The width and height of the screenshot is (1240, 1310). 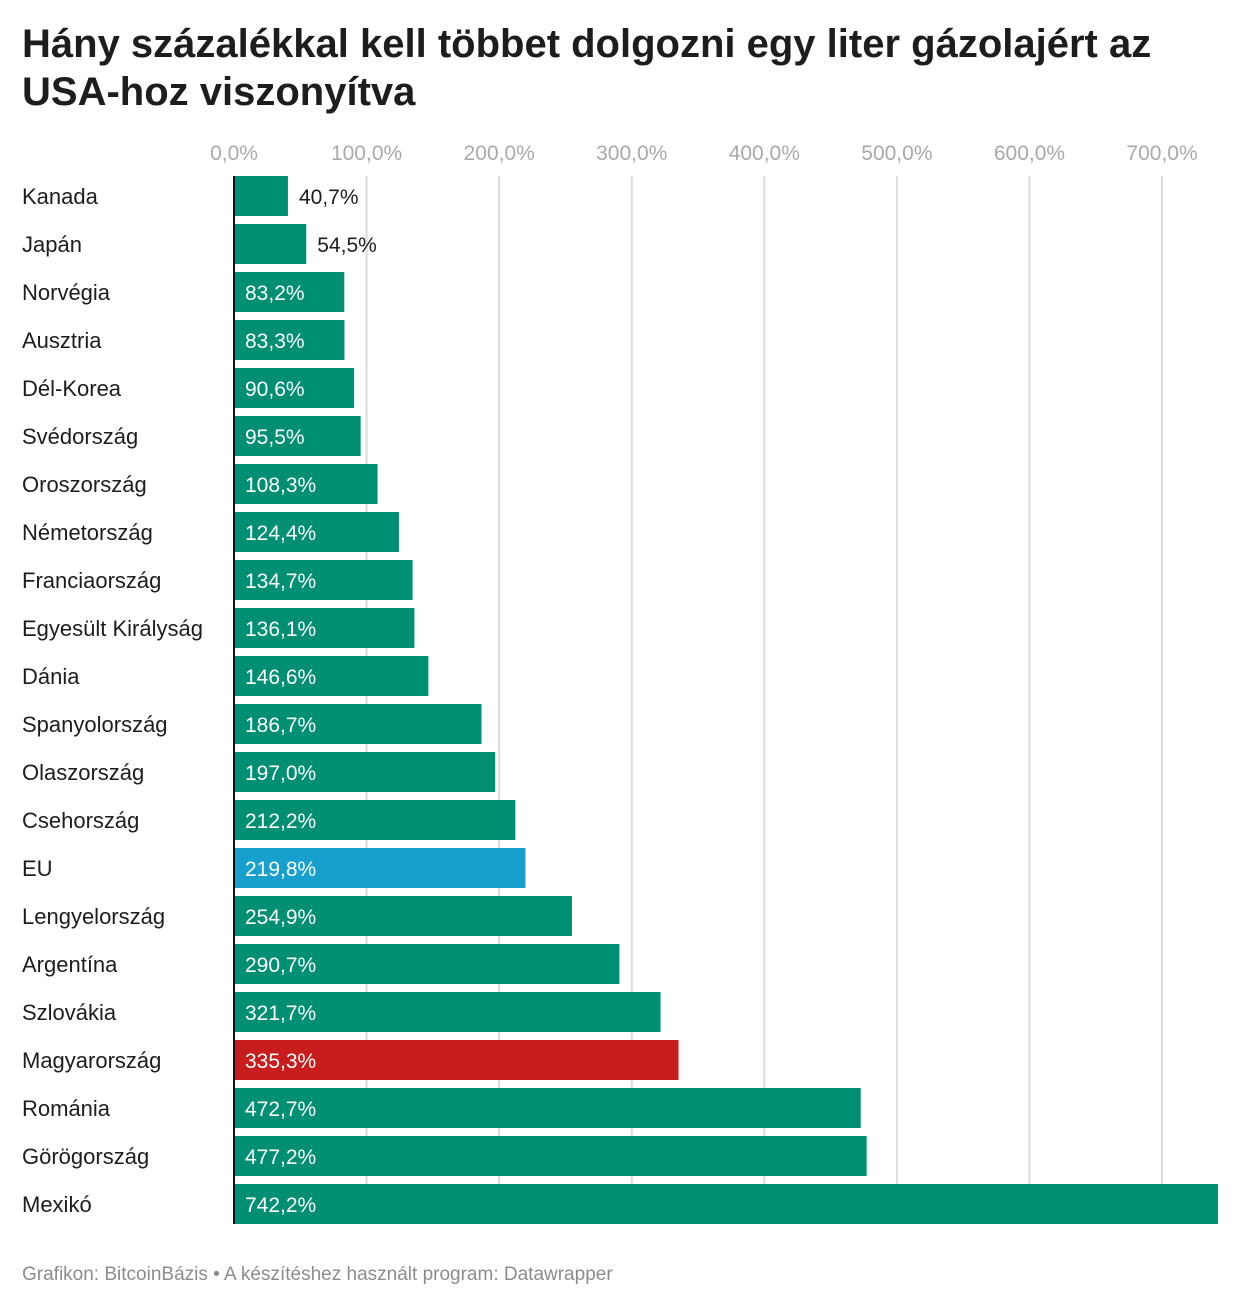 What do you see at coordinates (234, 153) in the screenshot?
I see `x-tick-label: 0,0%` at bounding box center [234, 153].